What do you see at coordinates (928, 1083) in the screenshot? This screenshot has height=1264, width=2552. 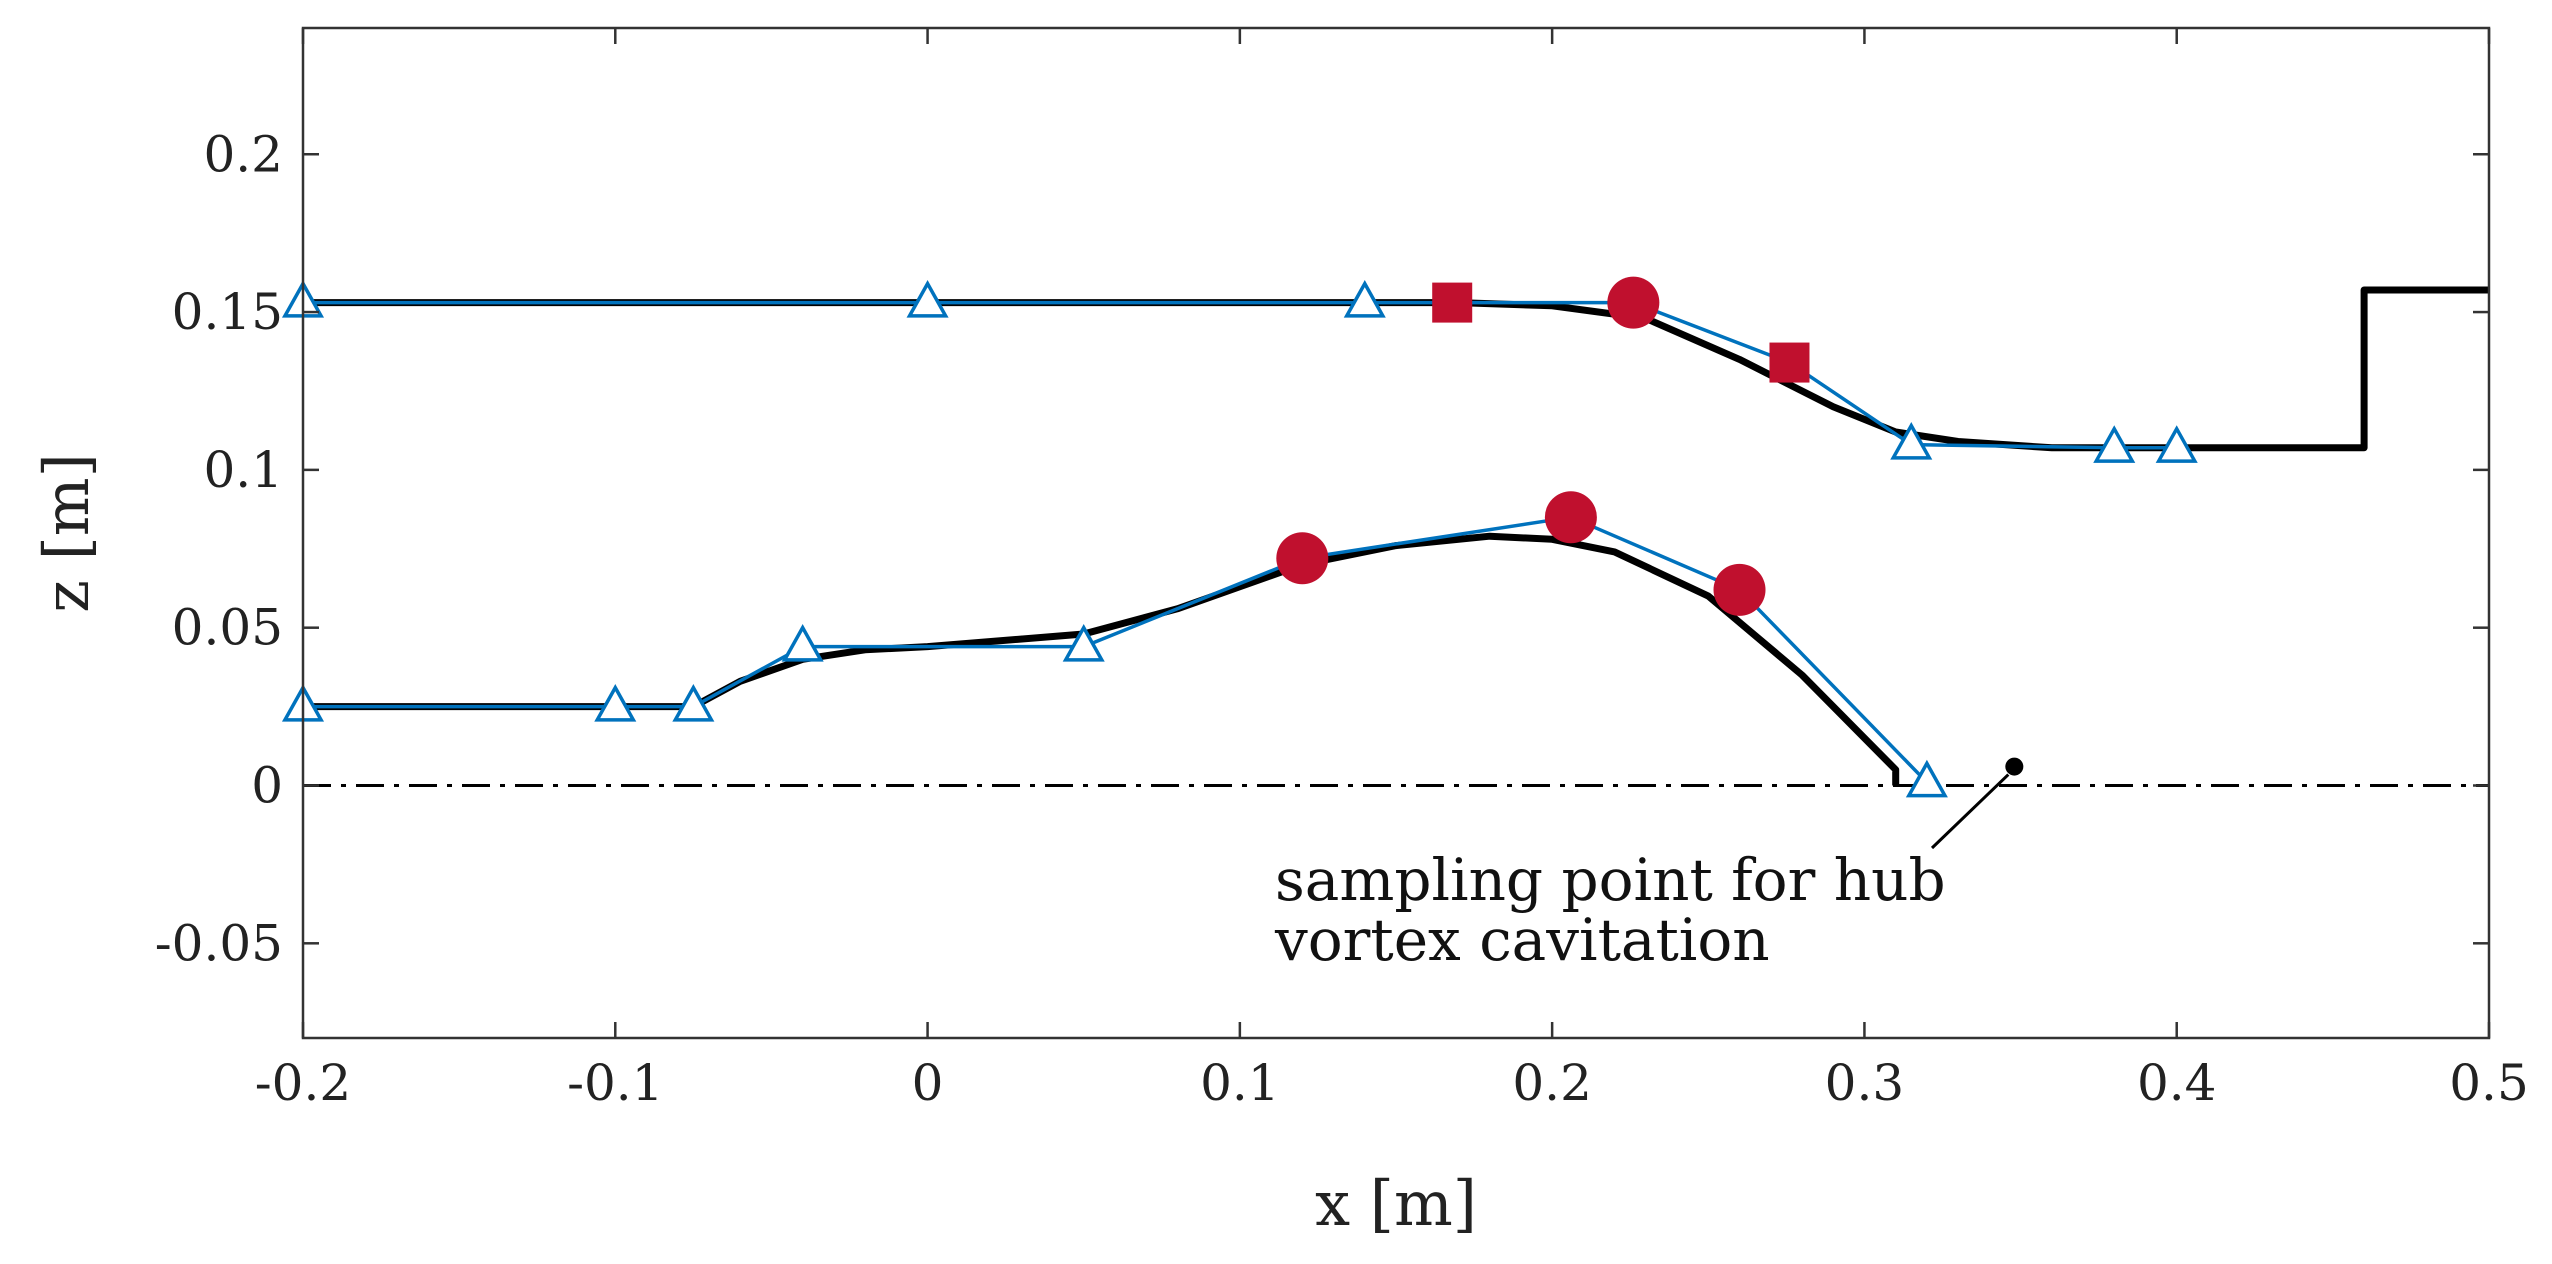 I see `x-tick-label: 0` at bounding box center [928, 1083].